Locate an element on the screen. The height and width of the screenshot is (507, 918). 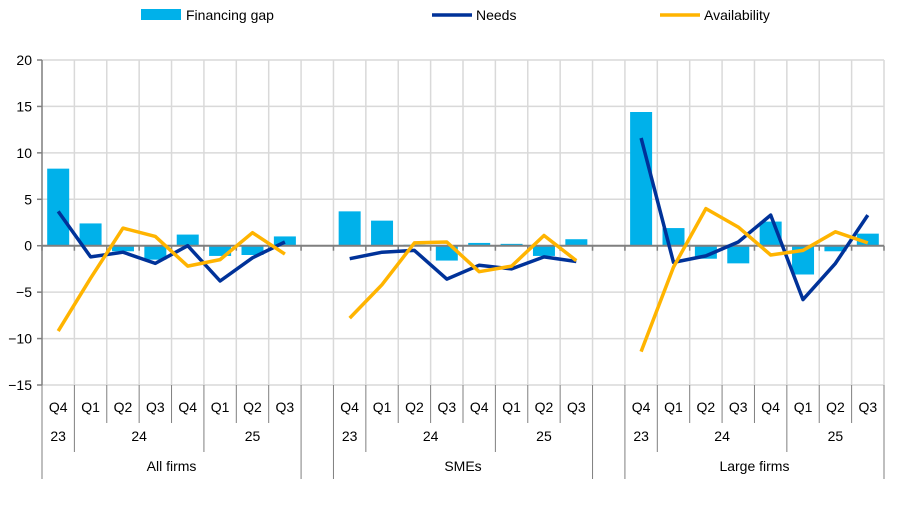
group-label: Large firms is located at coordinates (754, 466).